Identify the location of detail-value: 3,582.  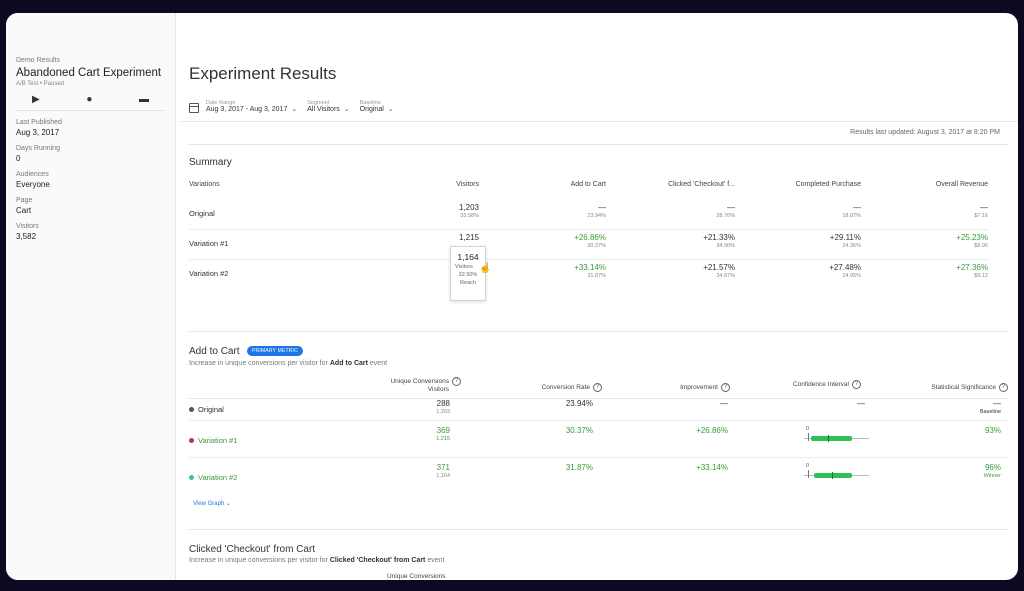
(26, 236).